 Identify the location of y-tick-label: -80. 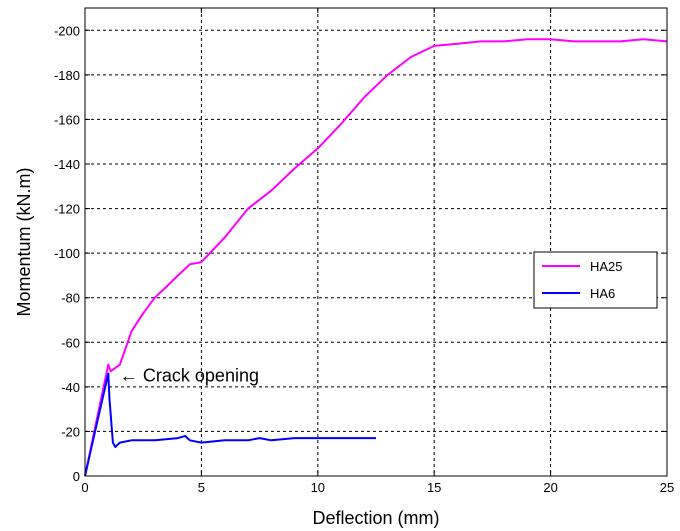
(70, 298).